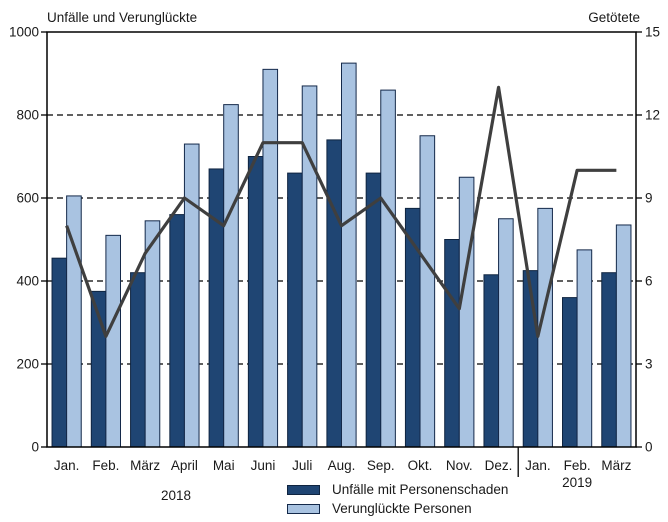 The image size is (668, 522). What do you see at coordinates (649, 198) in the screenshot?
I see `right-tick-label-9: 9` at bounding box center [649, 198].